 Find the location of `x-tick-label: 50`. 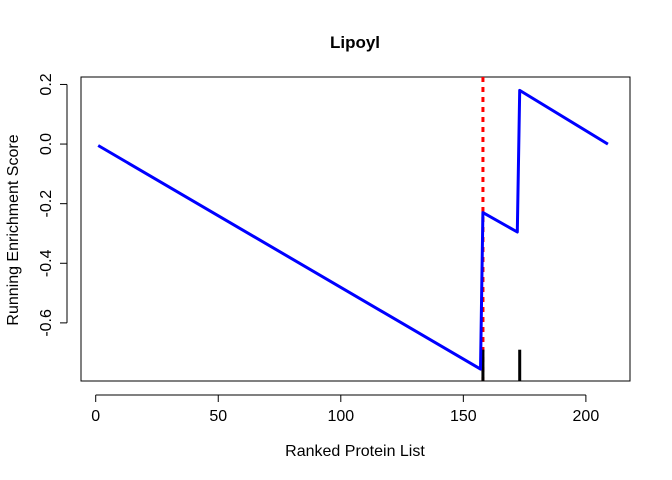

x-tick-label: 50 is located at coordinates (218, 416).